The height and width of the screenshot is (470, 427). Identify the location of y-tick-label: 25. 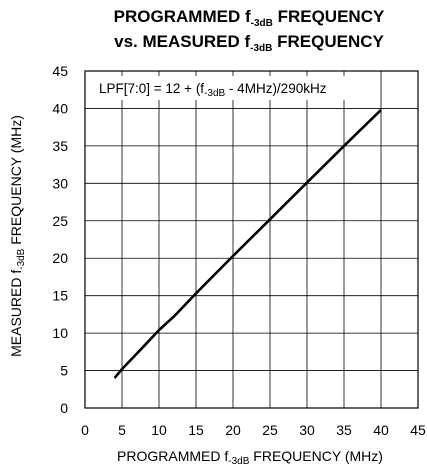
(60, 221).